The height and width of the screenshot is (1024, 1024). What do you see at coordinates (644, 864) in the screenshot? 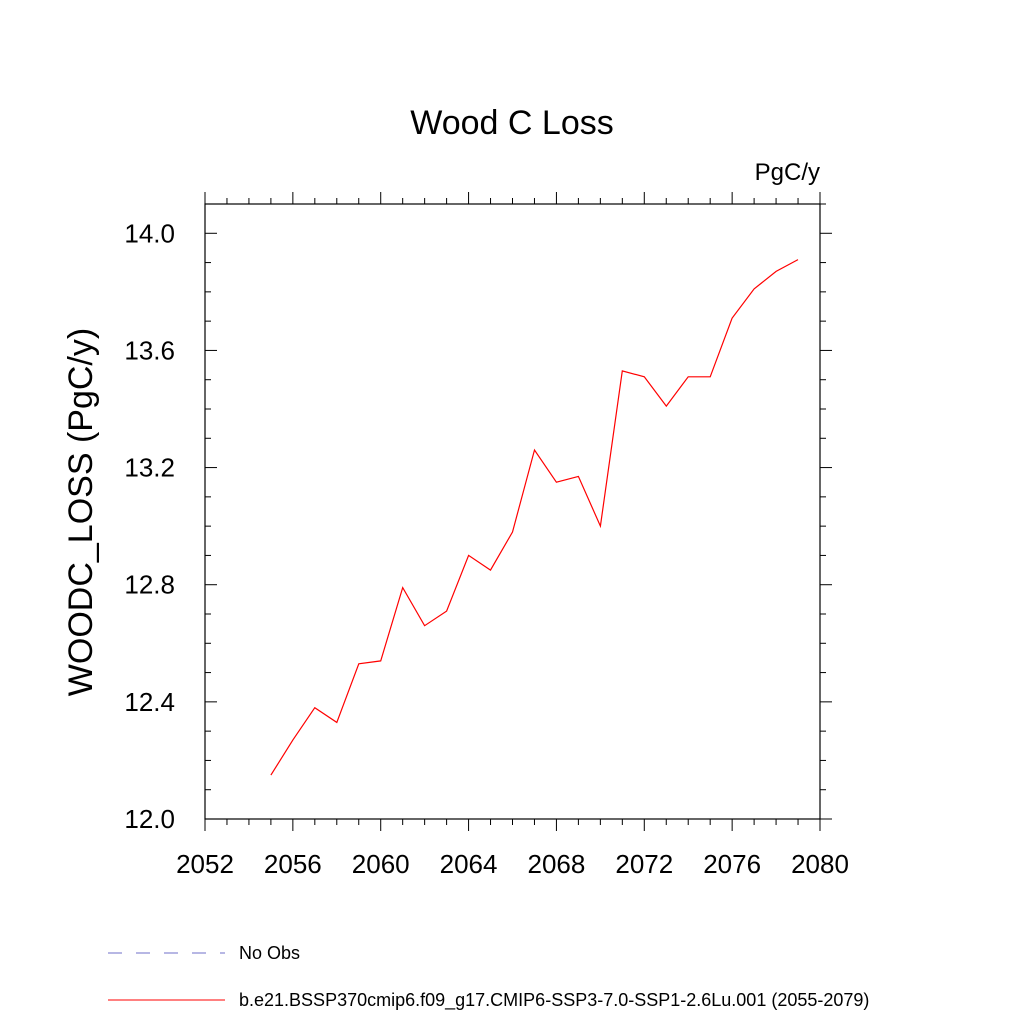
I see `x-tick-label: 2072` at bounding box center [644, 864].